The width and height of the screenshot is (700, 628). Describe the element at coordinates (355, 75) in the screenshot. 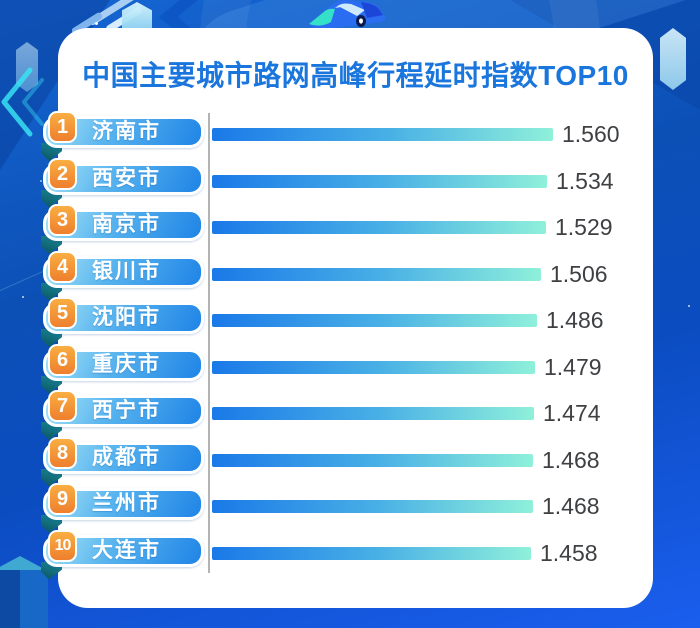

I see `chart-title: 中国主要城市路网高峰行程延时指数TOP10` at that location.